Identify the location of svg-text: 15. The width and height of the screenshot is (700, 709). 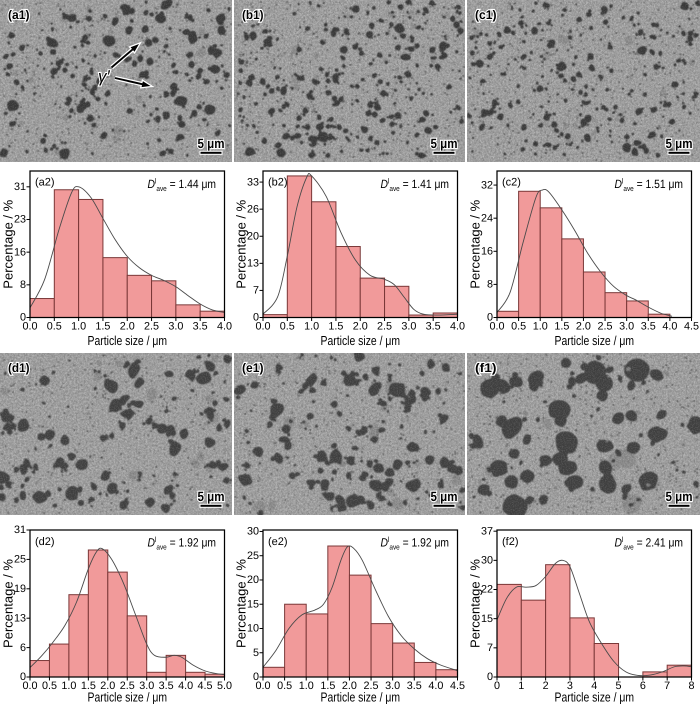
(253, 604).